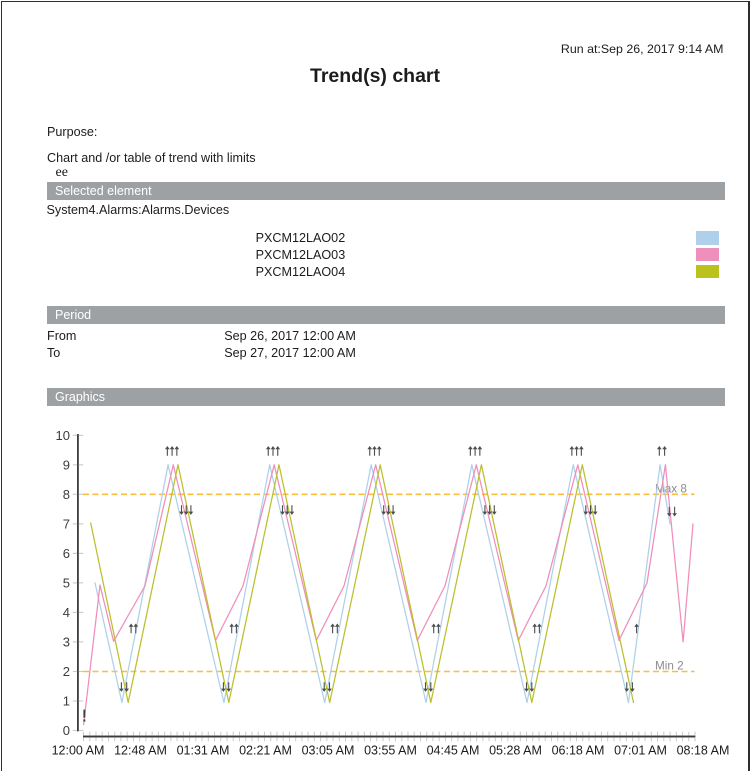  I want to click on svg-text: 6, so click(66, 553).